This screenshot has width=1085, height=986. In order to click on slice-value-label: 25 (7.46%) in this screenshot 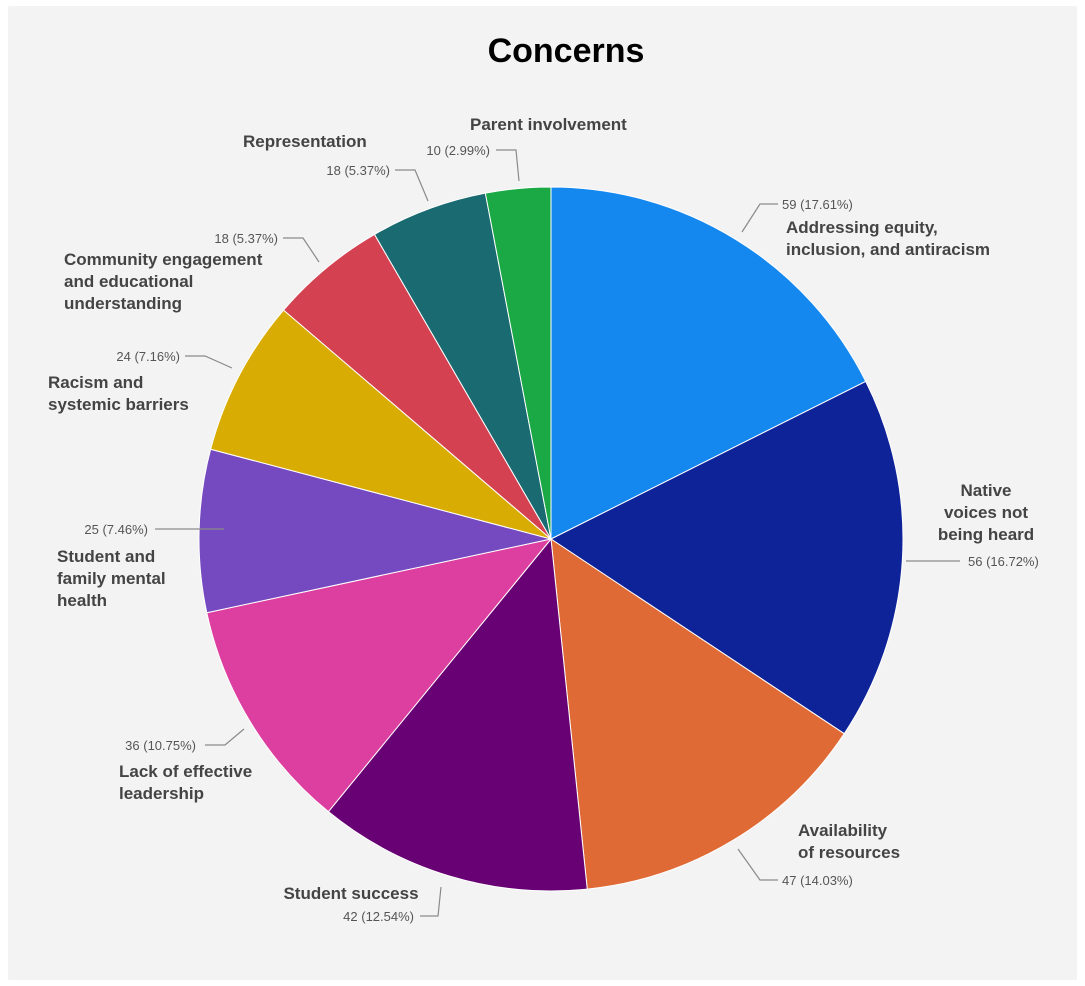, I will do `click(116, 529)`.